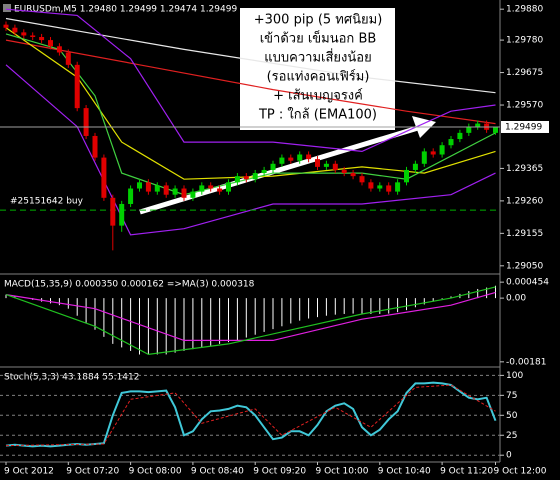 This screenshot has height=480, width=560. I want to click on annotation-box, so click(317, 69).